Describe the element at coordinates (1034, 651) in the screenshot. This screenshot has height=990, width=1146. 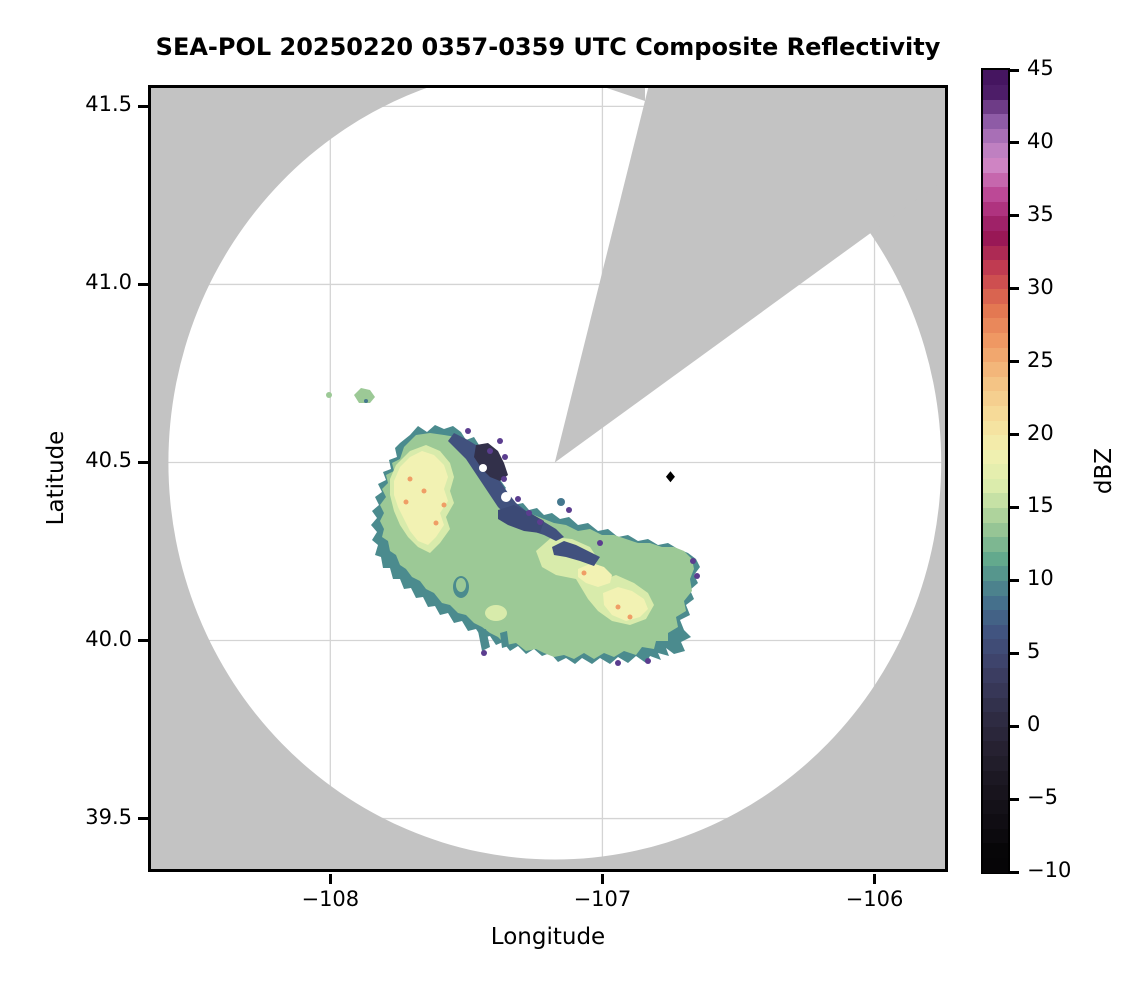
I see `colorbar-tick-label: 5` at that location.